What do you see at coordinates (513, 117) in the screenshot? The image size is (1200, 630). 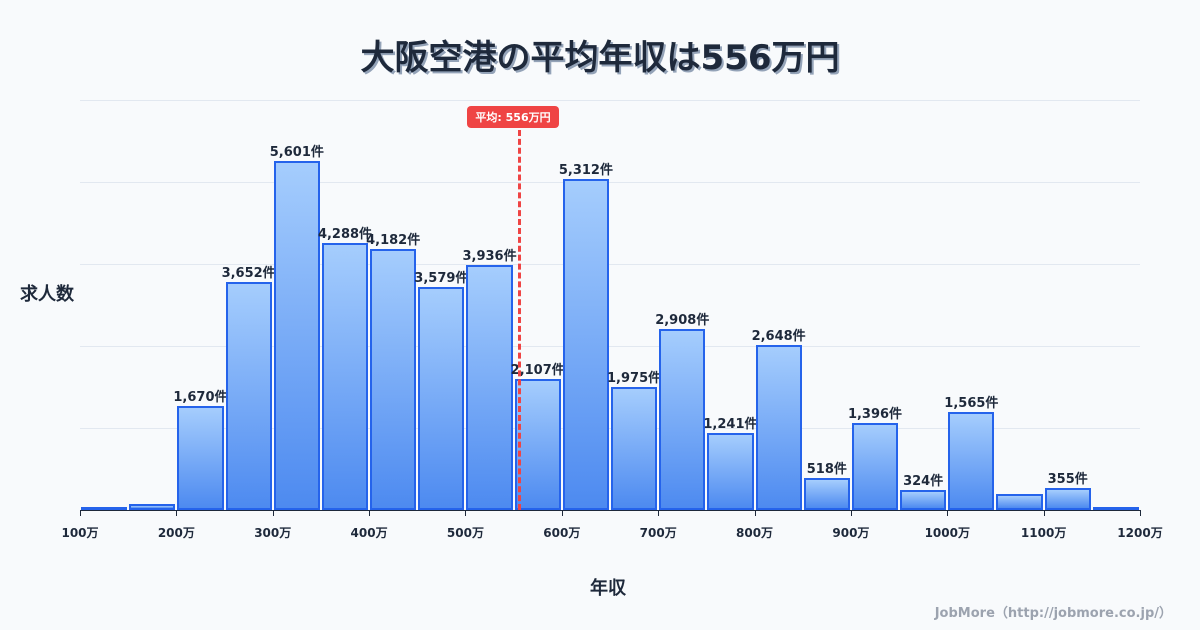 I see `mean-marker-badge: 平均: 556万円` at bounding box center [513, 117].